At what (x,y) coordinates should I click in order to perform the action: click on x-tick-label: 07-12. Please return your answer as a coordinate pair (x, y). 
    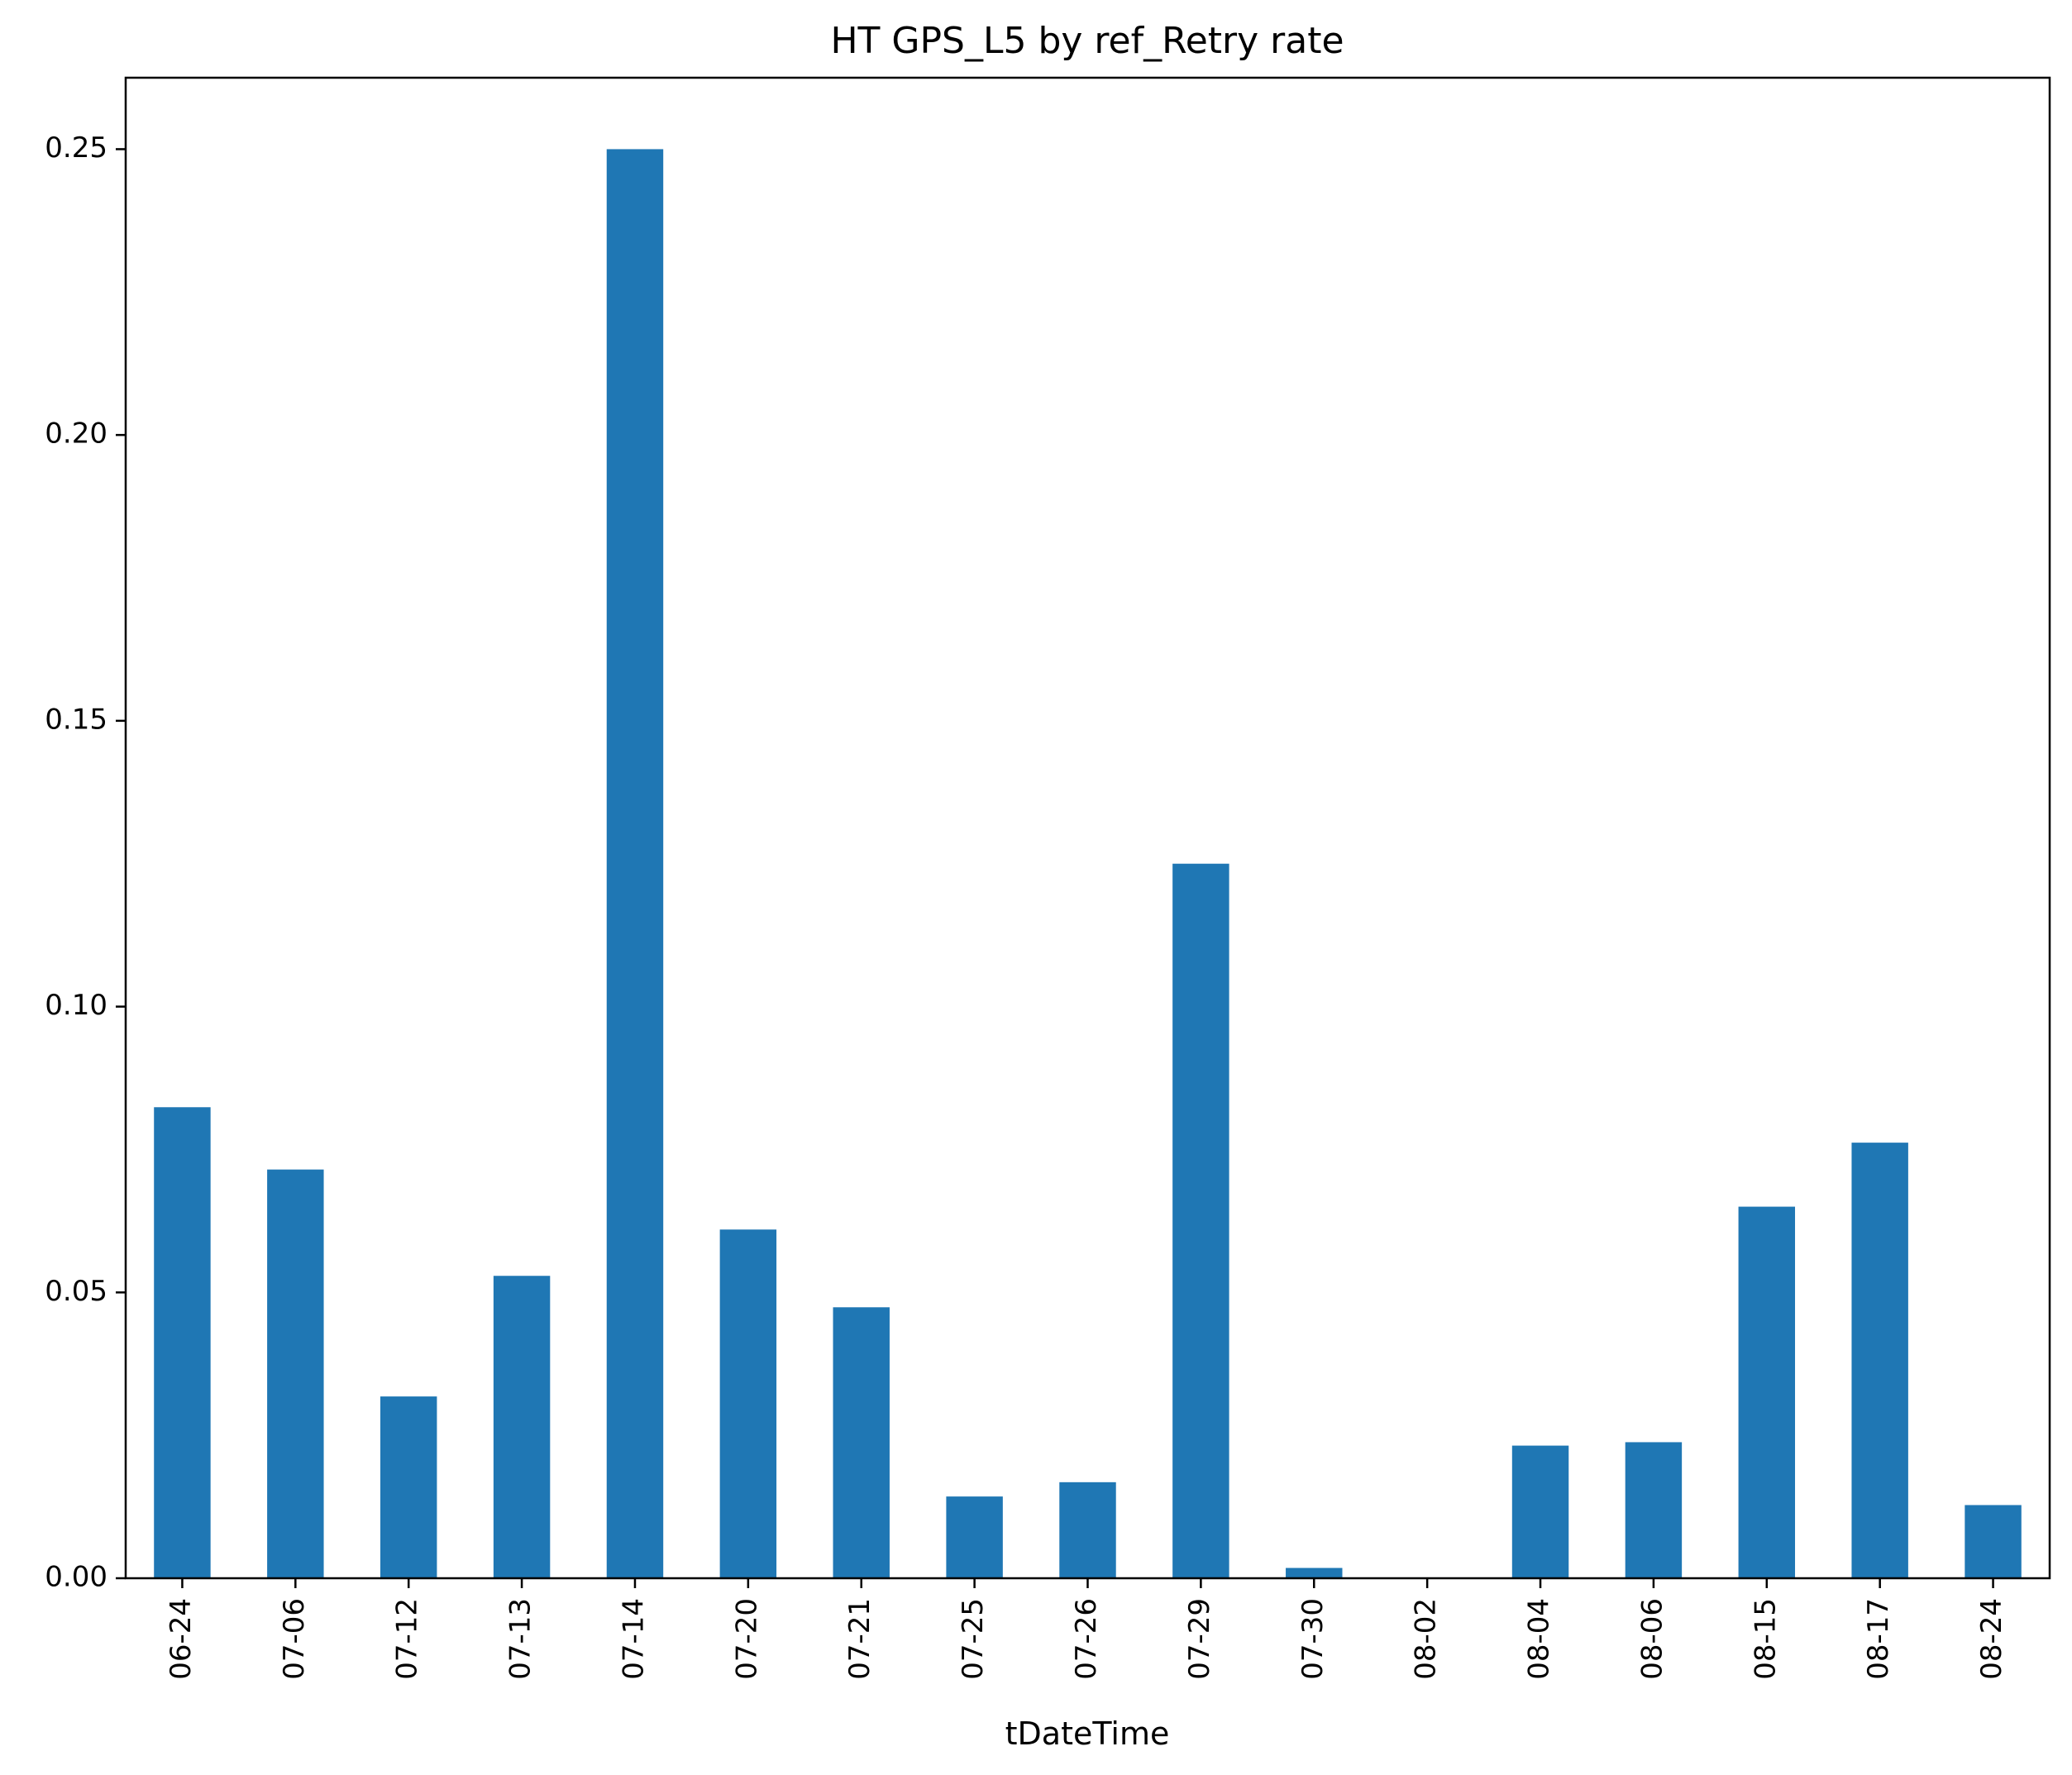
    Looking at the image, I should click on (407, 1639).